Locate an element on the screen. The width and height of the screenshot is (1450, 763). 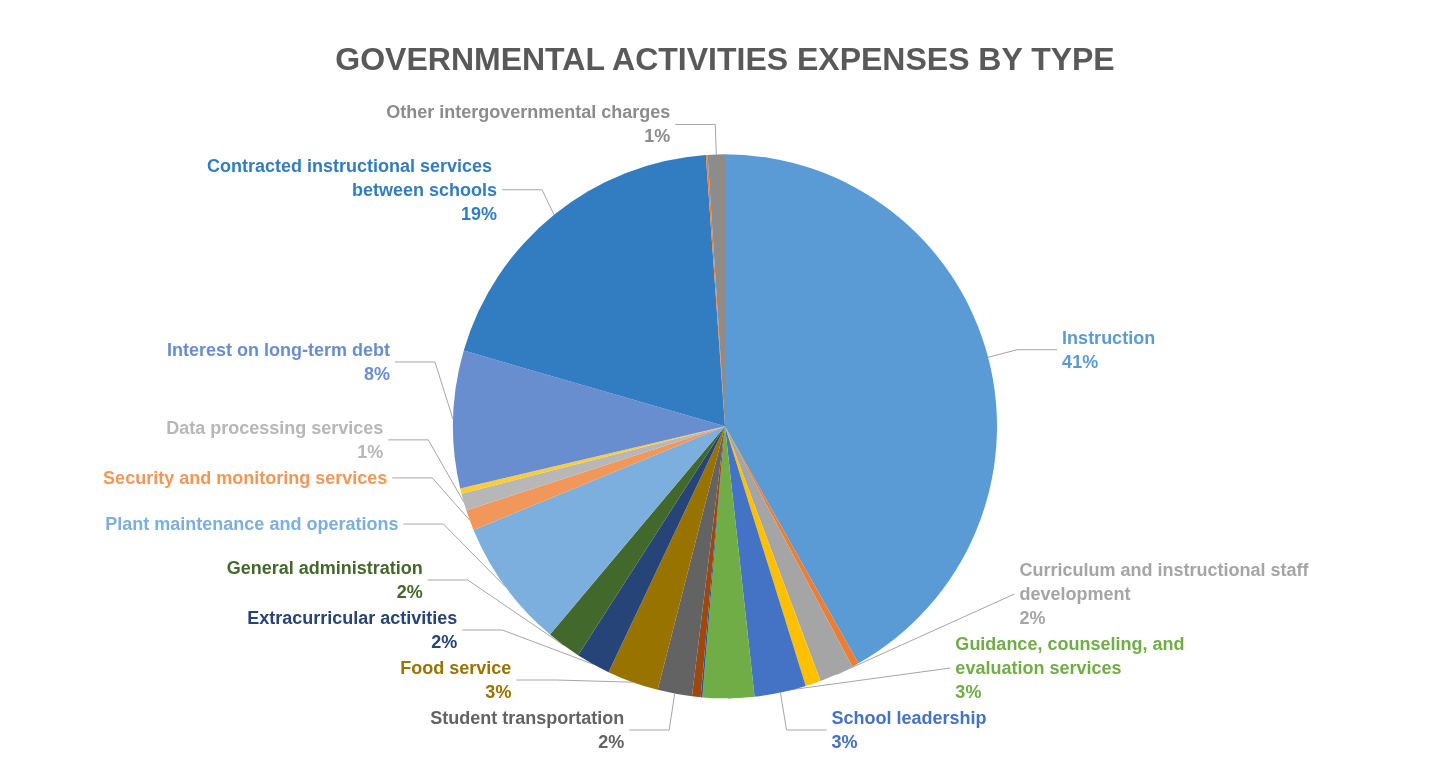
chart-title: GOVERNMENTAL ACTIVITIES EXPENSES BY TYPE is located at coordinates (725, 59).